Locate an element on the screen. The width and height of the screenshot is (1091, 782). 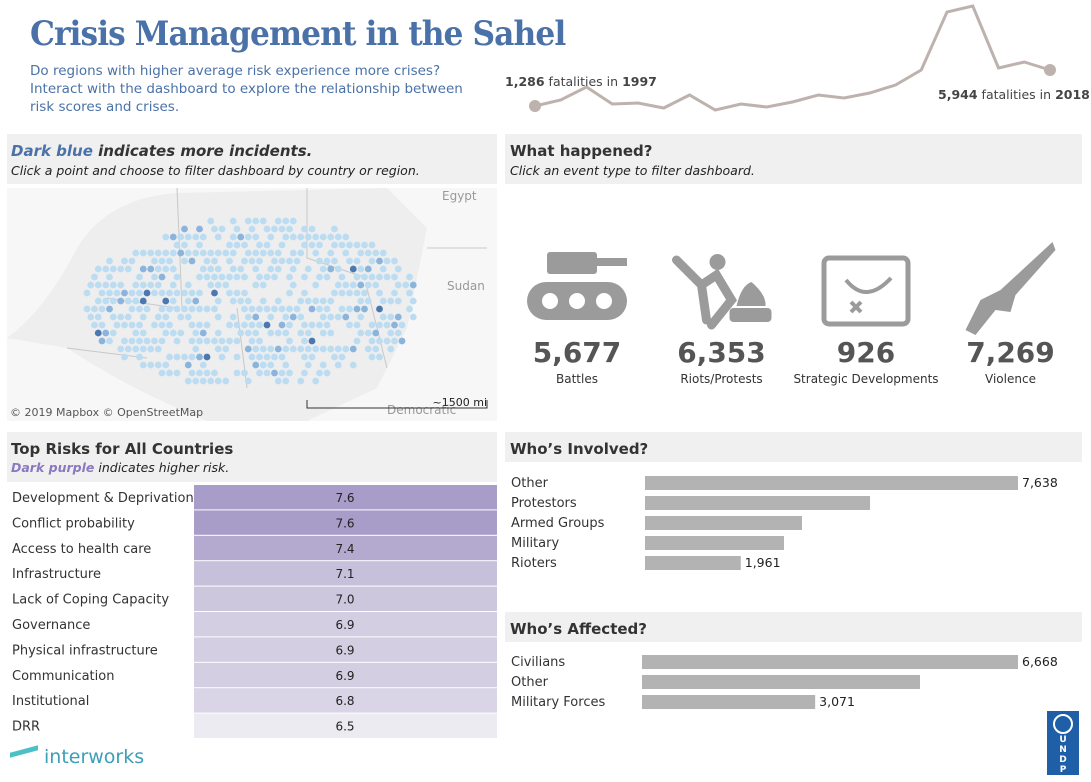
involved-header: Who’s Involved? is located at coordinates (793, 447).